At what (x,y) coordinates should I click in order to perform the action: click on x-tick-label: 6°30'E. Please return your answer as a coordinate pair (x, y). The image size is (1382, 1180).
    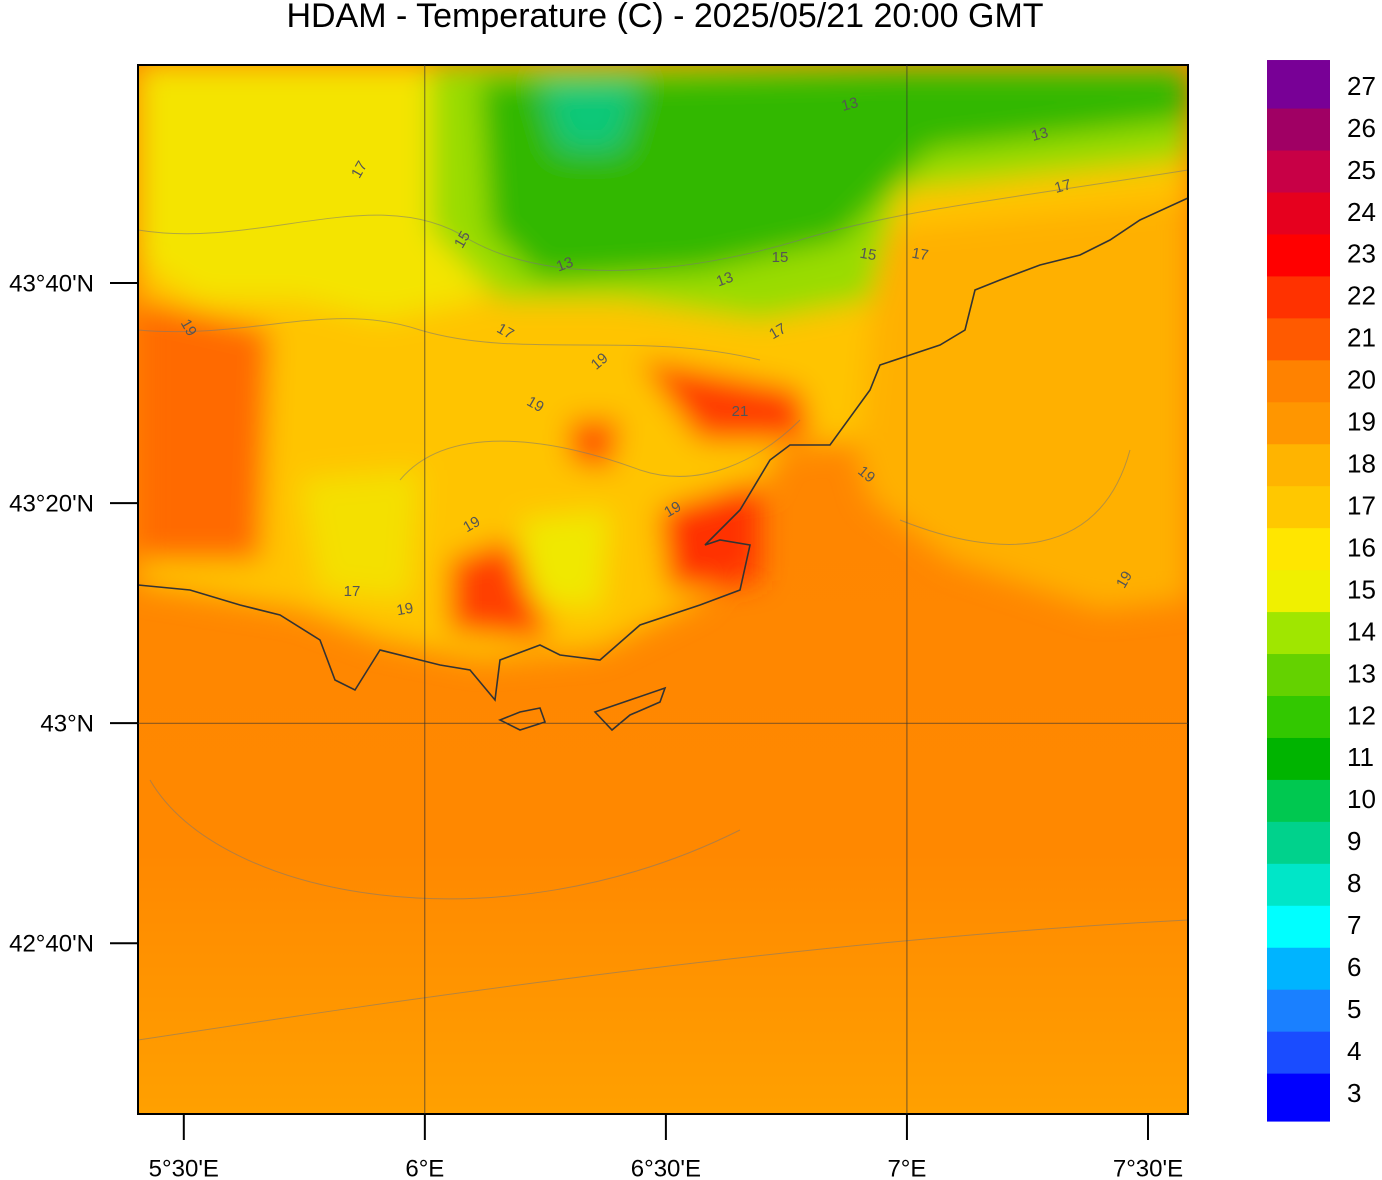
    Looking at the image, I should click on (666, 1167).